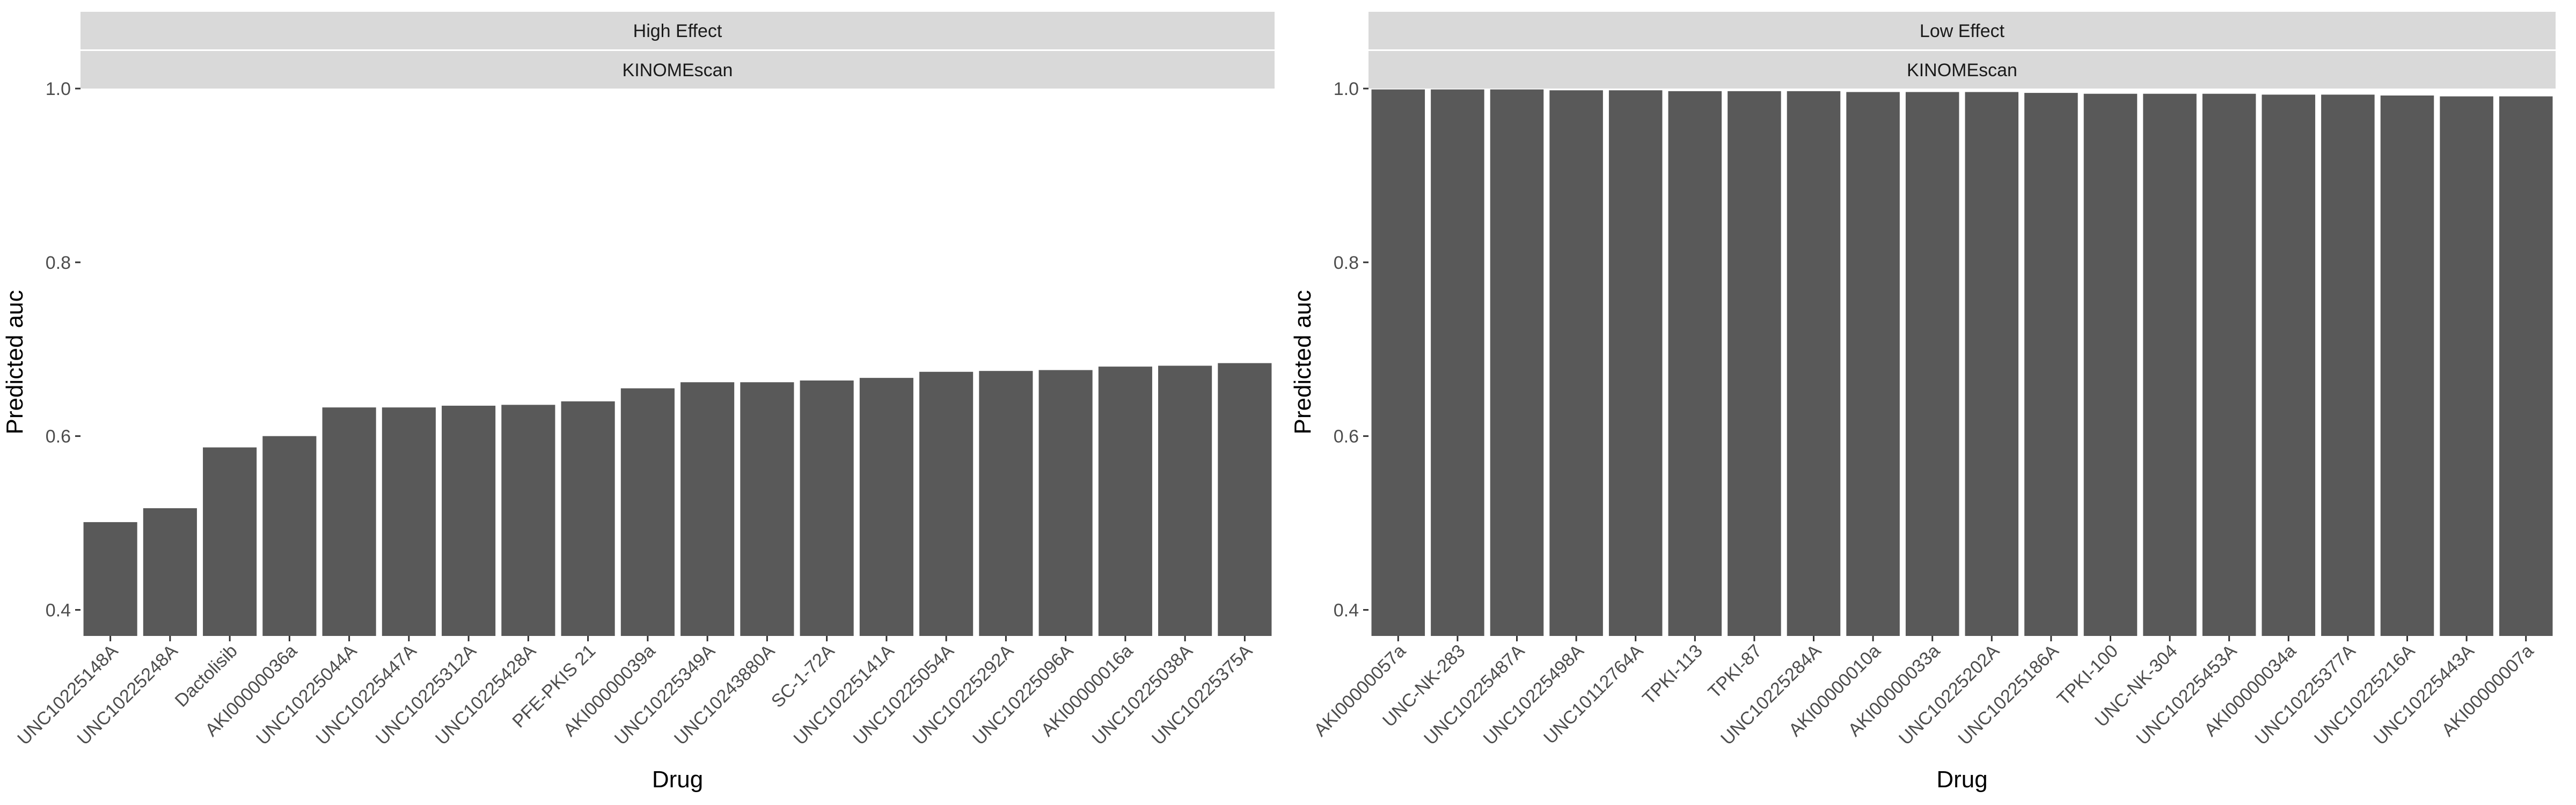 The image size is (2576, 805). Describe the element at coordinates (767, 509) in the screenshot. I see `bar-UNC10243880A` at that location.